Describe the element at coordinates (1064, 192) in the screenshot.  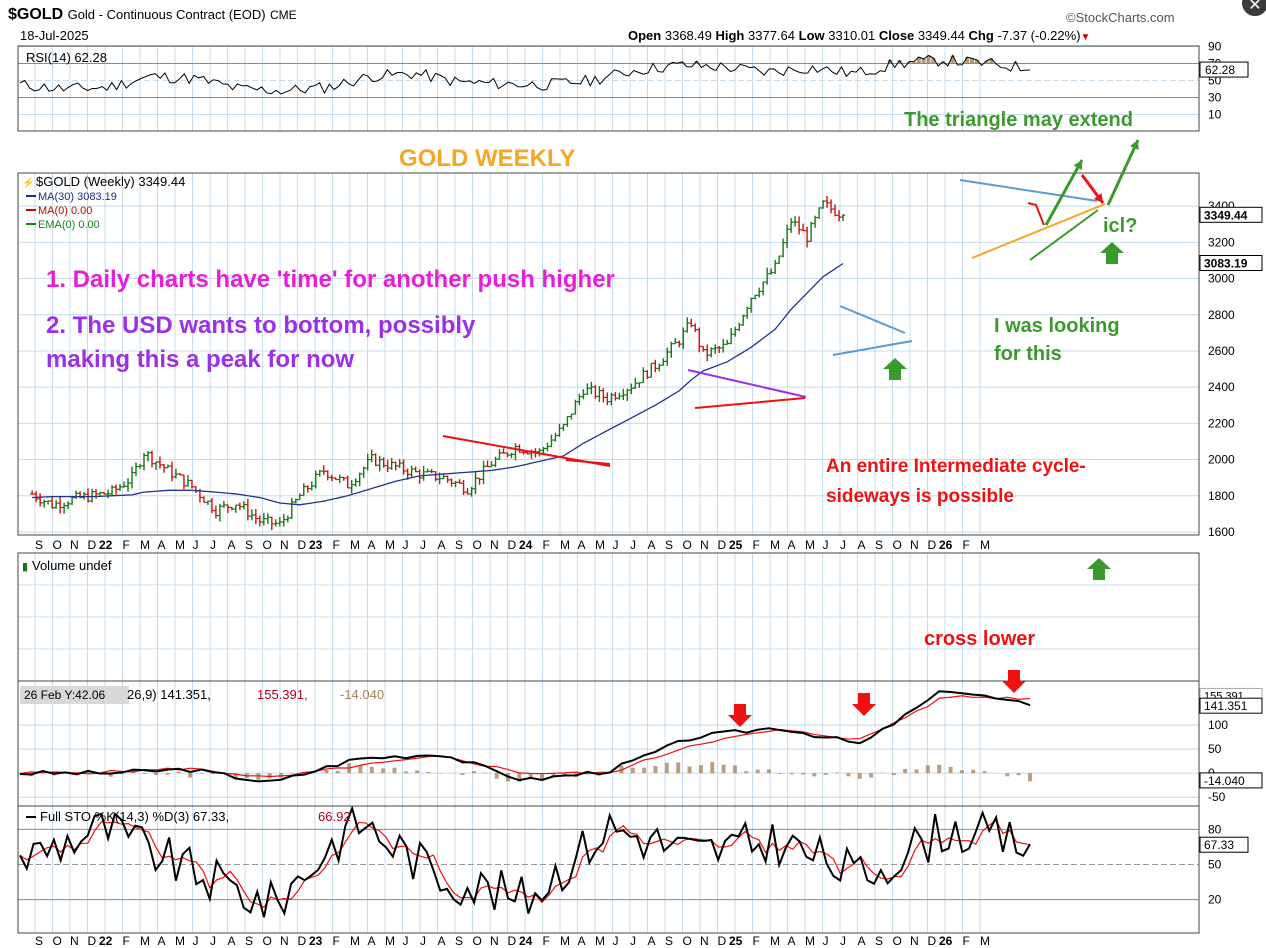
I see `arrow-up-green` at that location.